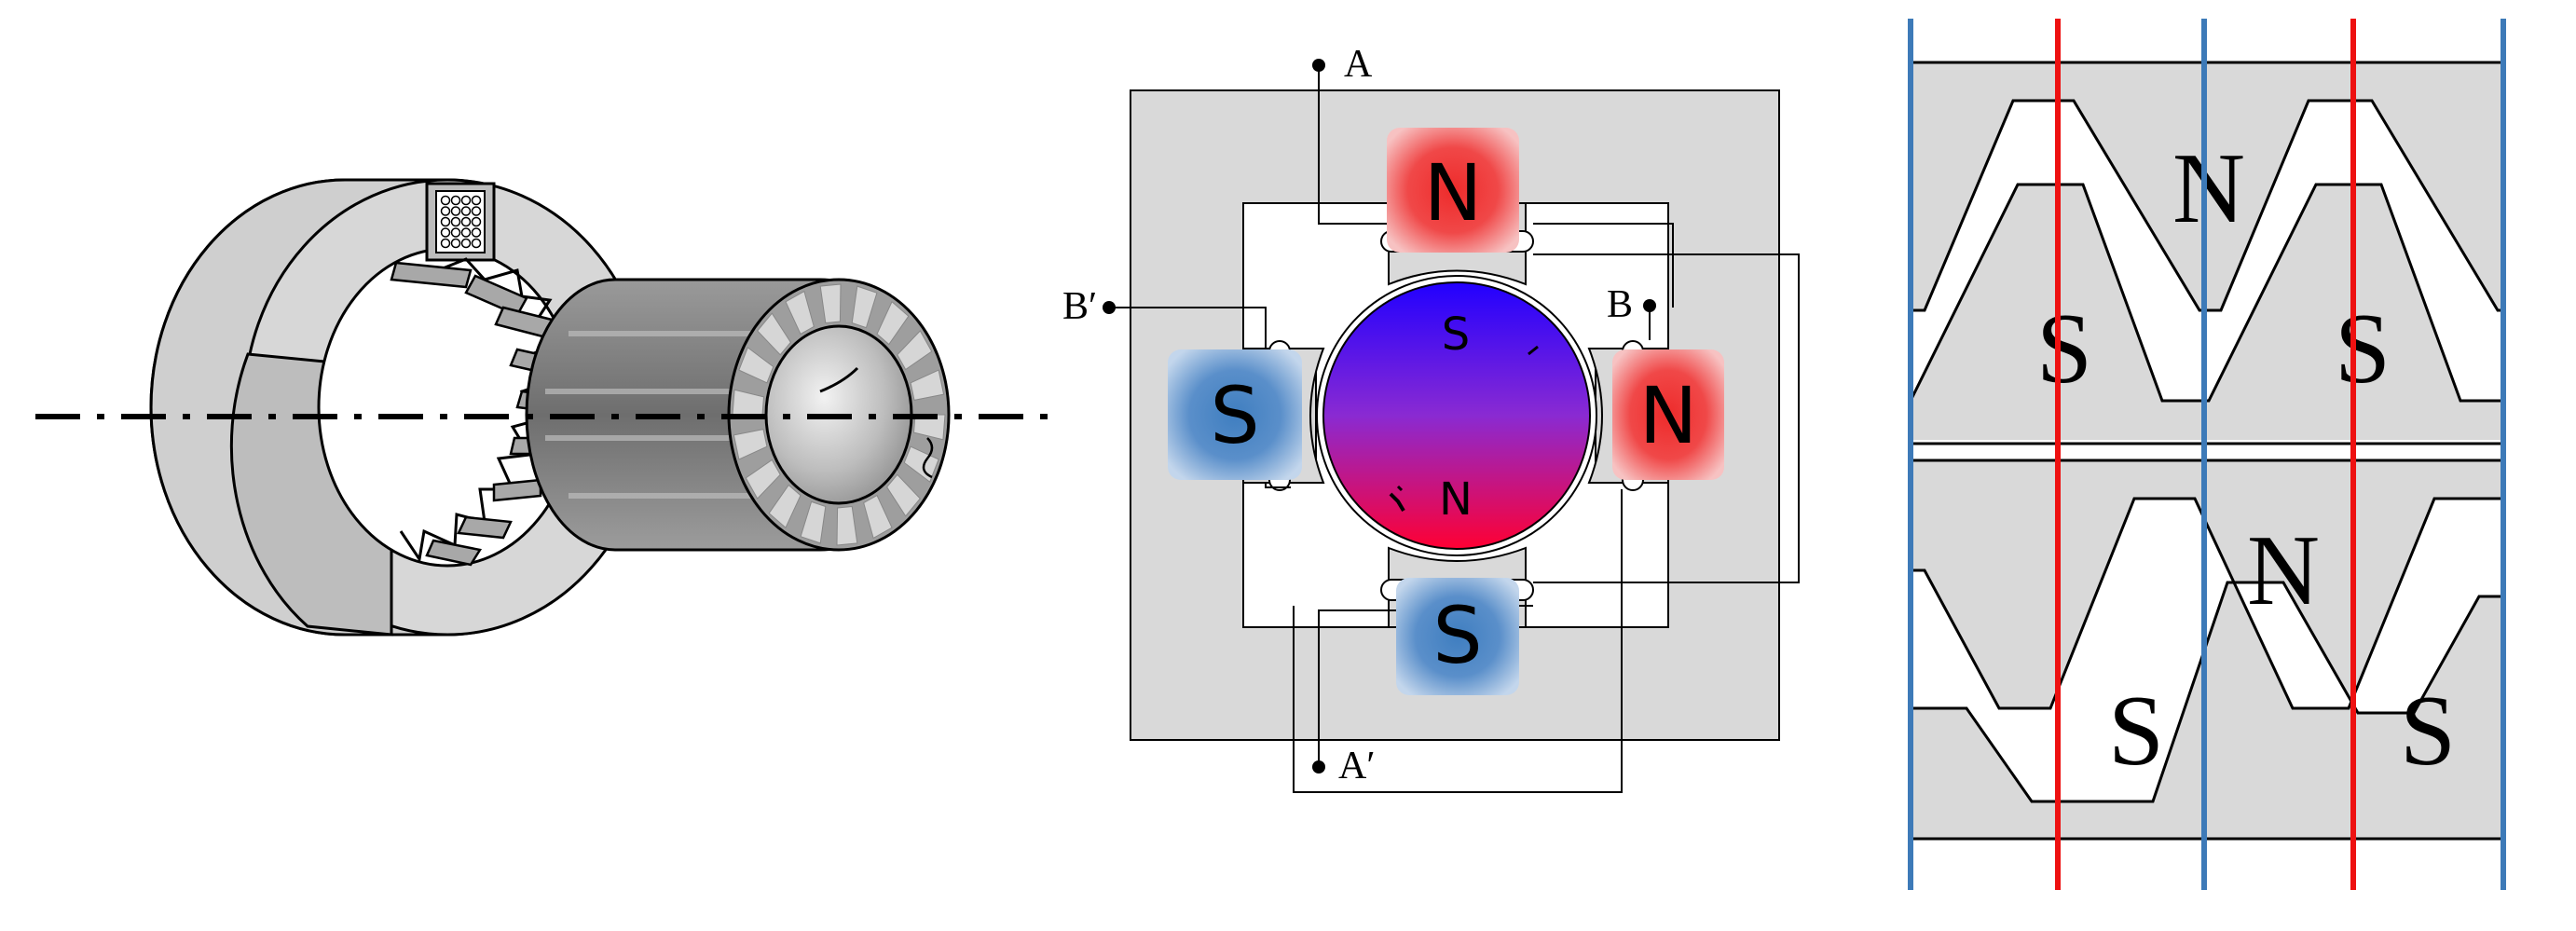  What do you see at coordinates (1318, 65) in the screenshot?
I see `terminal-a-dot` at bounding box center [1318, 65].